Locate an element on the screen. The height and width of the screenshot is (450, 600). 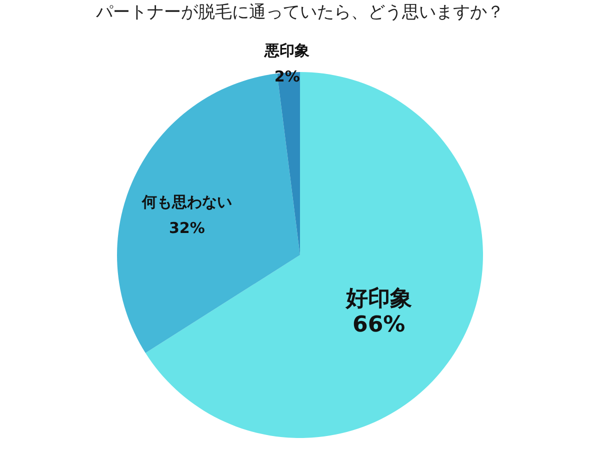
slice-label: 何も思わない is located at coordinates (186, 201).